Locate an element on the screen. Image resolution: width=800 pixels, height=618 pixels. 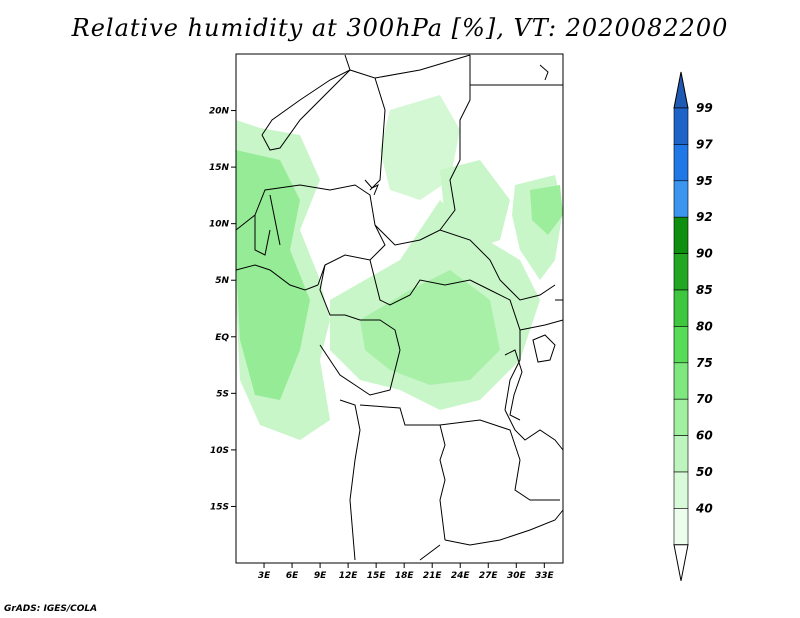
lat-tick-label: 10N is located at coordinates (219, 225).